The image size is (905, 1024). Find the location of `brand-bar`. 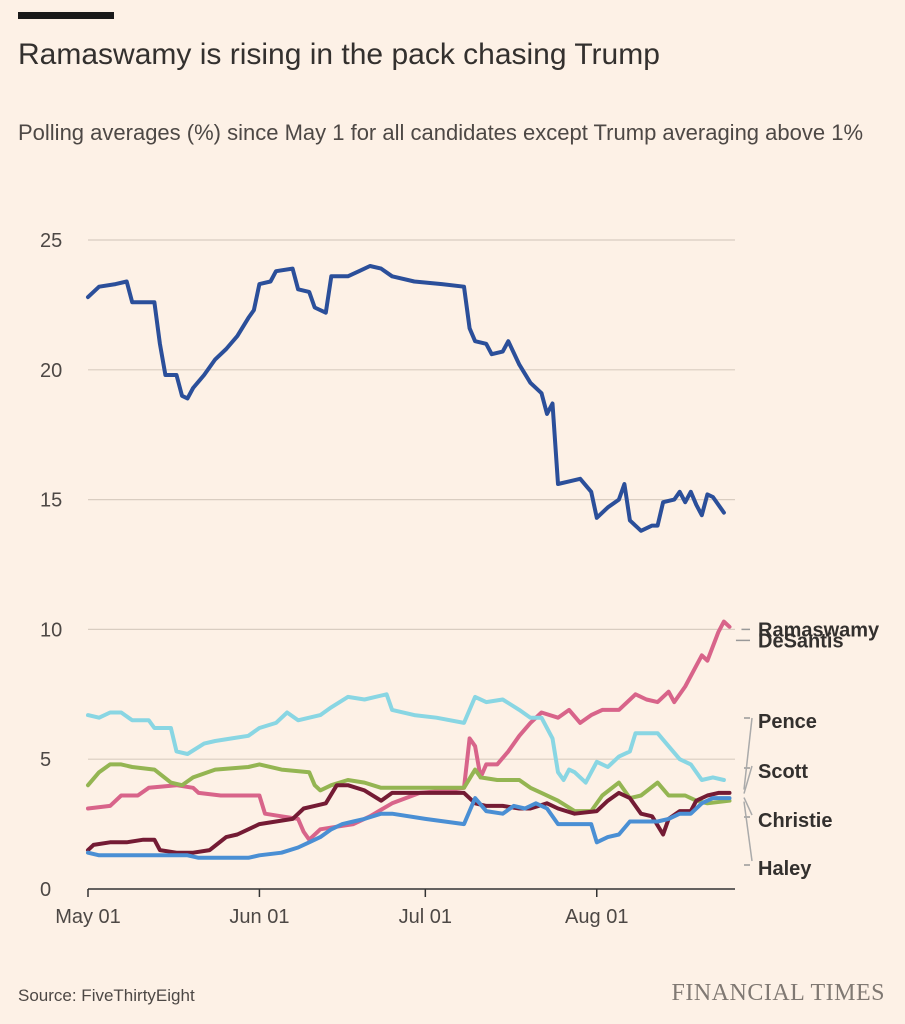

brand-bar is located at coordinates (66, 15).